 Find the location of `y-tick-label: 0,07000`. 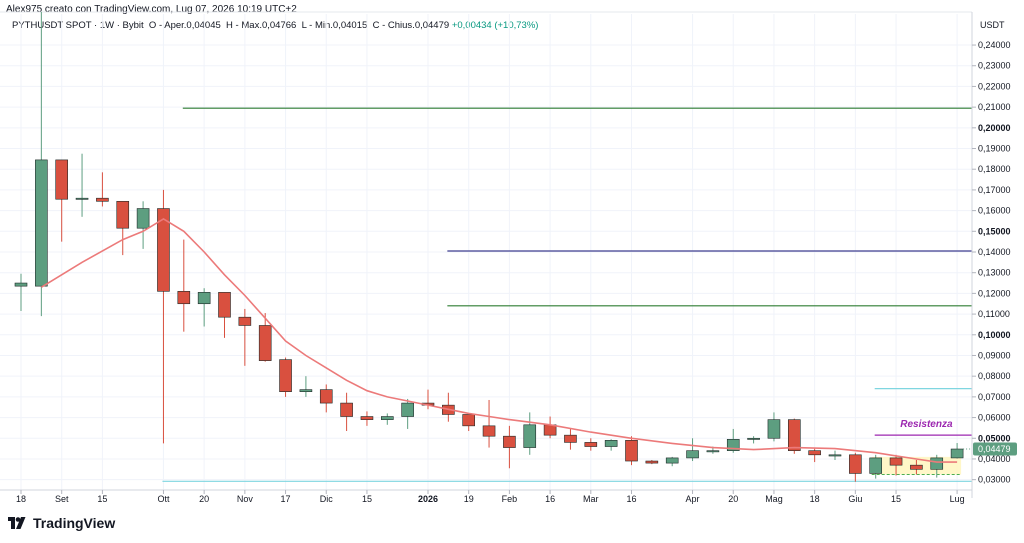

y-tick-label: 0,07000 is located at coordinates (994, 397).